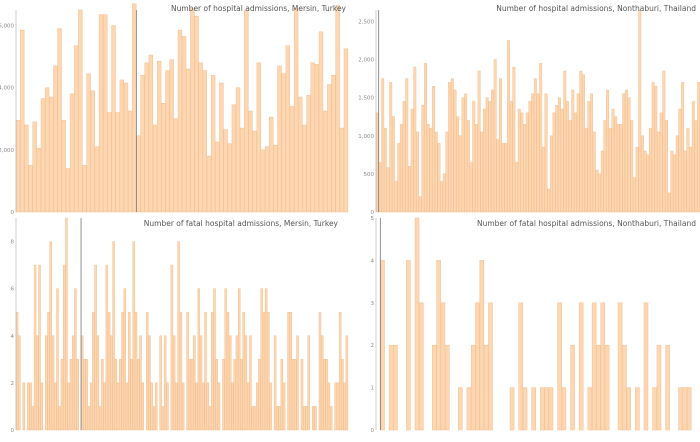 Image resolution: width=700 pixels, height=442 pixels. What do you see at coordinates (366, 22) in the screenshot?
I see `y-tick-label: 2,500` at bounding box center [366, 22].